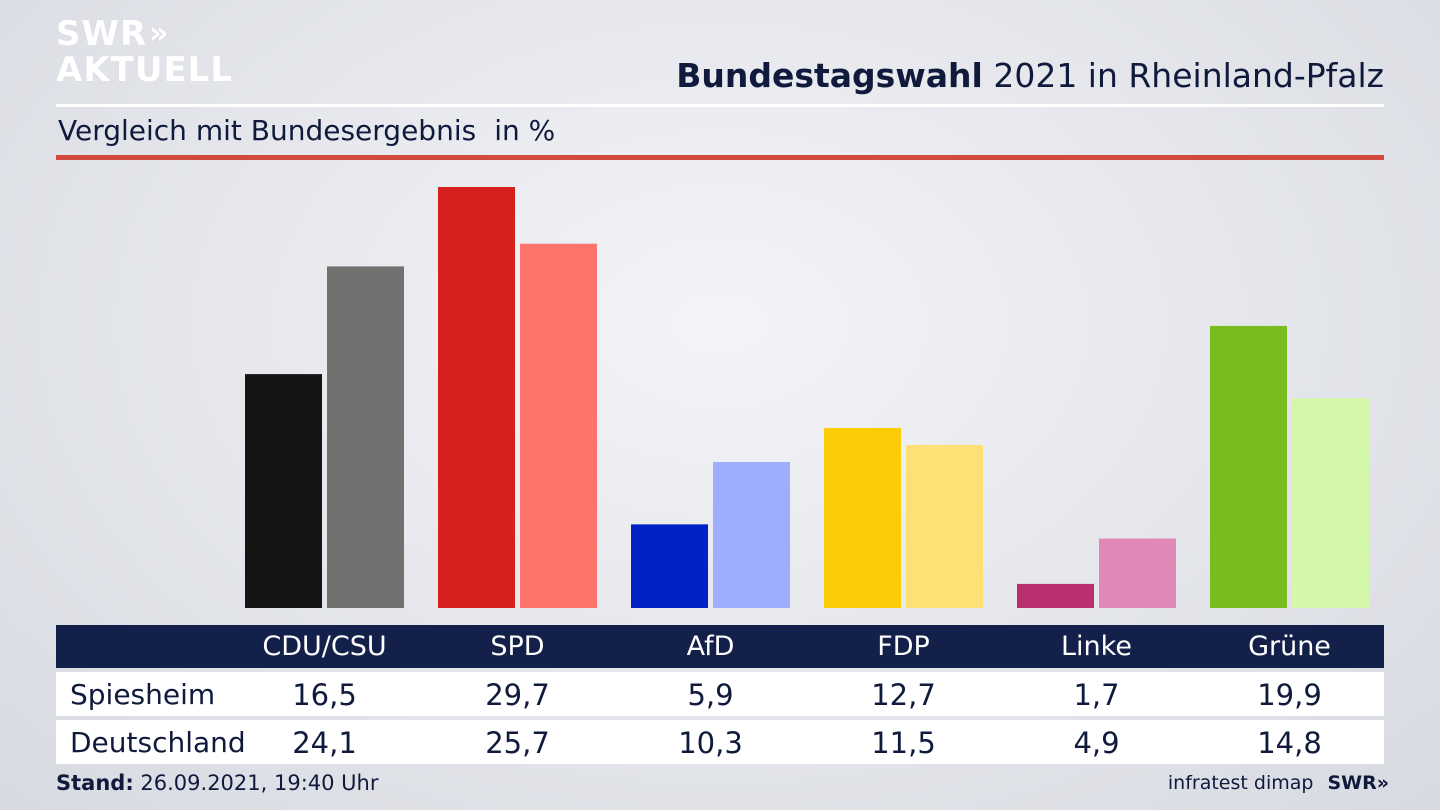 This screenshot has height=810, width=1440. Describe the element at coordinates (1137, 573) in the screenshot. I see `bar-linke-deutschland` at that location.